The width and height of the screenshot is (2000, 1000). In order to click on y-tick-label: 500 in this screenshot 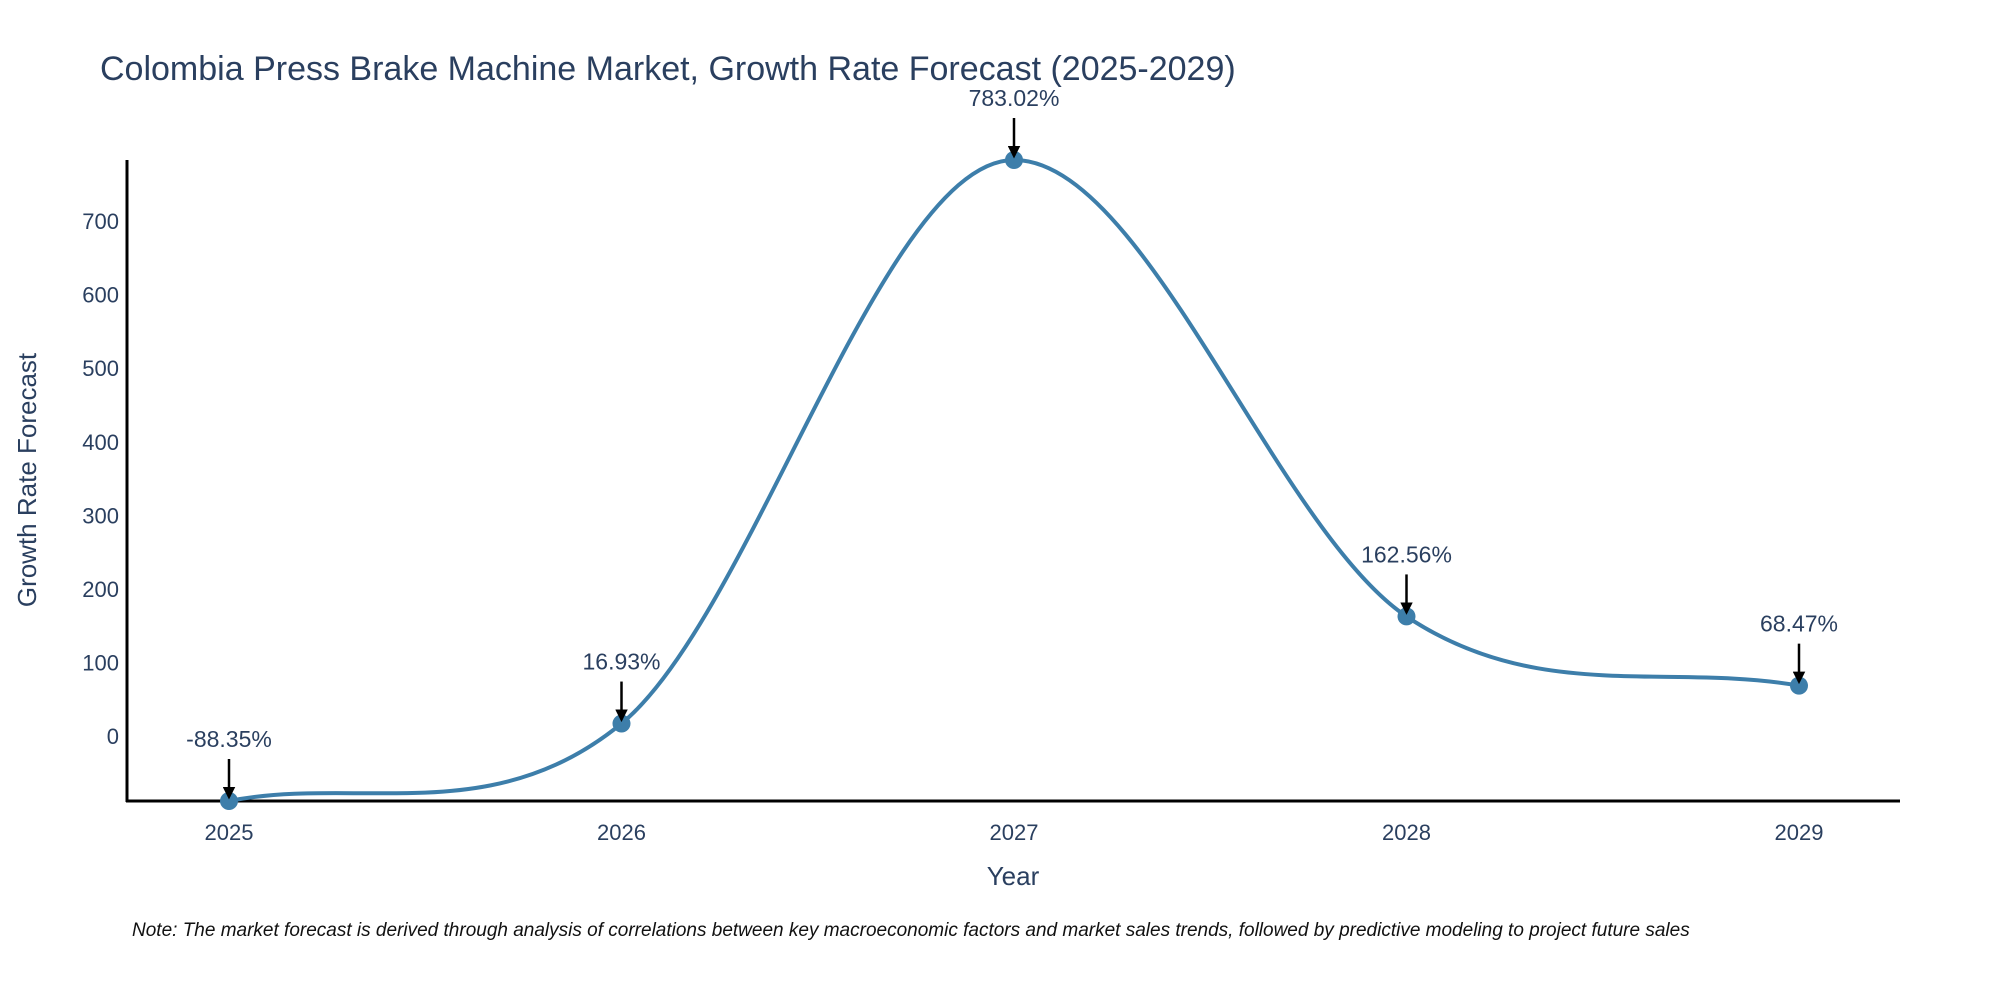, I will do `click(100, 368)`.